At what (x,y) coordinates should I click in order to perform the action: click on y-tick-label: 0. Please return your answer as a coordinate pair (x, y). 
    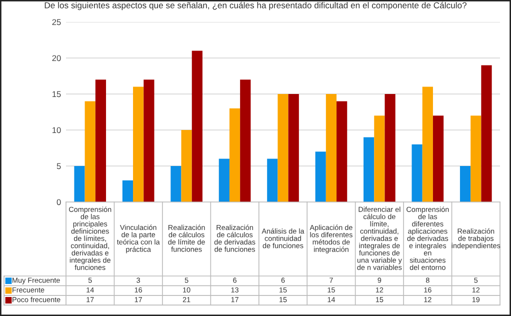
    Looking at the image, I should click on (58, 202).